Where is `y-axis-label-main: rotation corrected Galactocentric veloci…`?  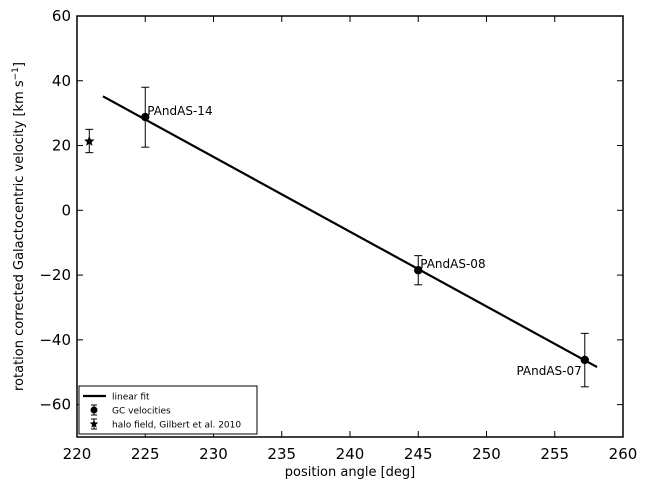
y-axis-label-main: rotation corrected Galactocentric veloci… is located at coordinates (19, 235).